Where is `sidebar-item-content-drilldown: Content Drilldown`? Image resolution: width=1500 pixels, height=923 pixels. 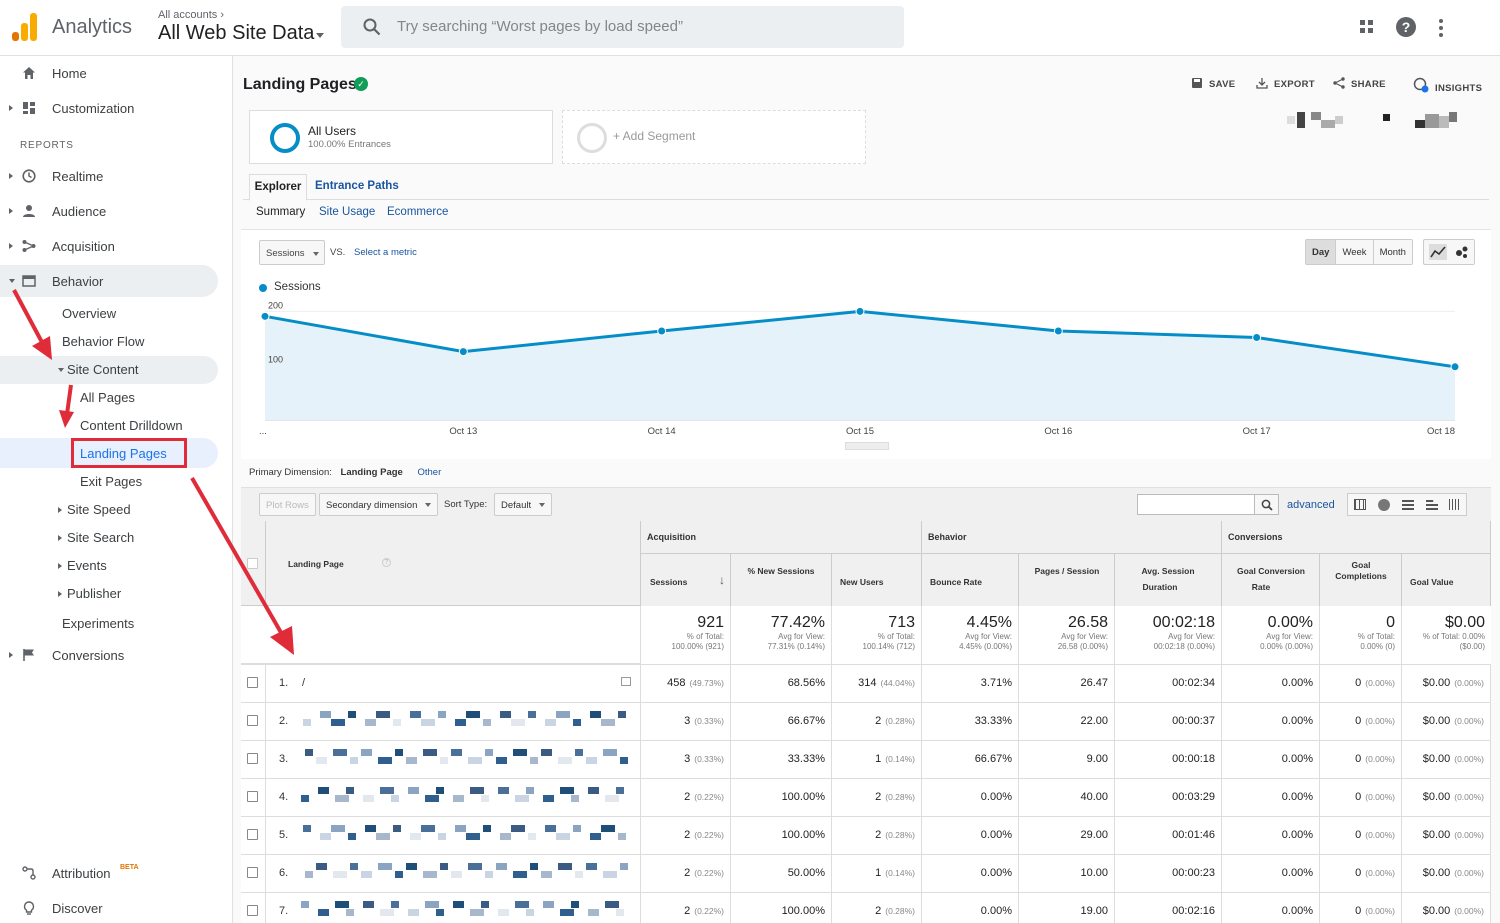 sidebar-item-content-drilldown: Content Drilldown is located at coordinates (131, 425).